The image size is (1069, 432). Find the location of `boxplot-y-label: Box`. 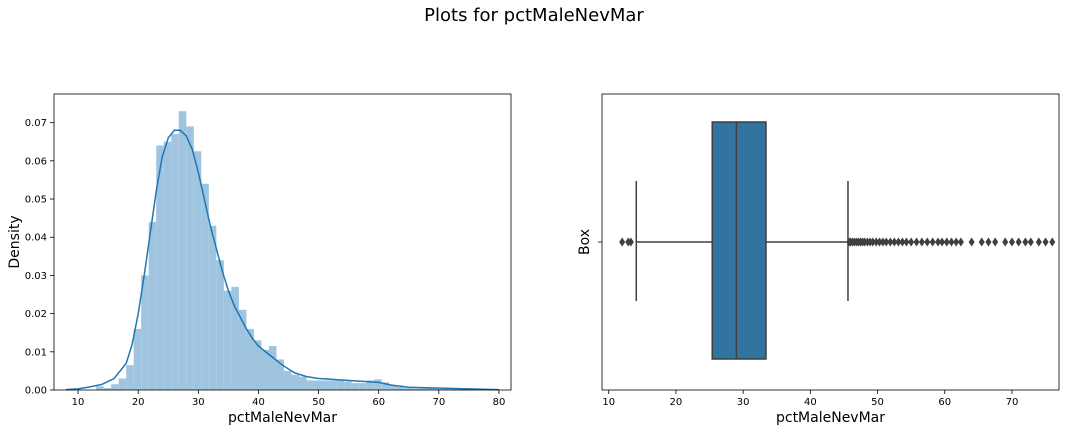

boxplot-y-label: Box is located at coordinates (585, 242).